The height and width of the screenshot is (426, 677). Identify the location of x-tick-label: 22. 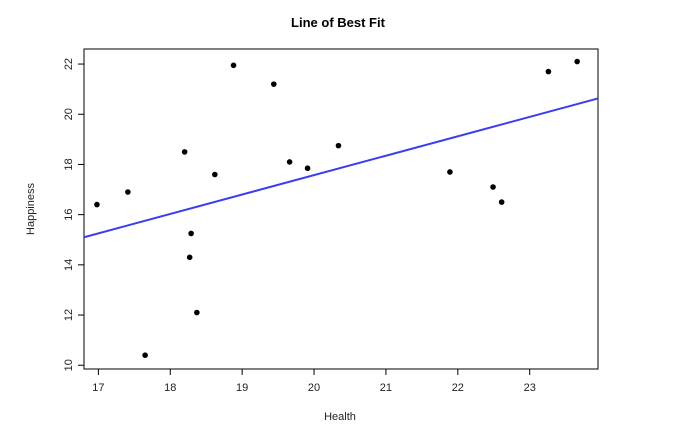
(458, 388).